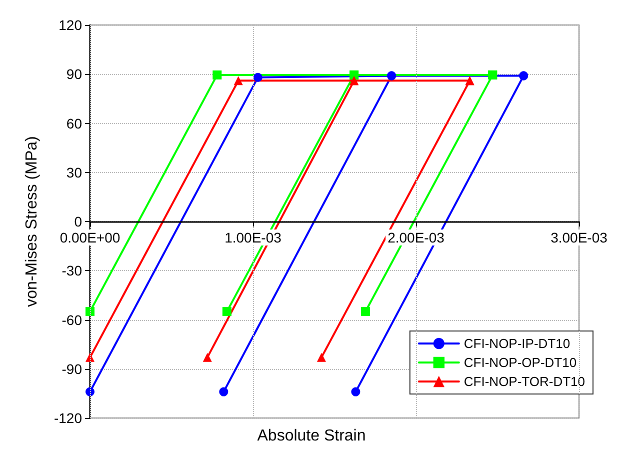 This screenshot has width=623, height=460. I want to click on x-axis-title: Absolute Strain, so click(311, 436).